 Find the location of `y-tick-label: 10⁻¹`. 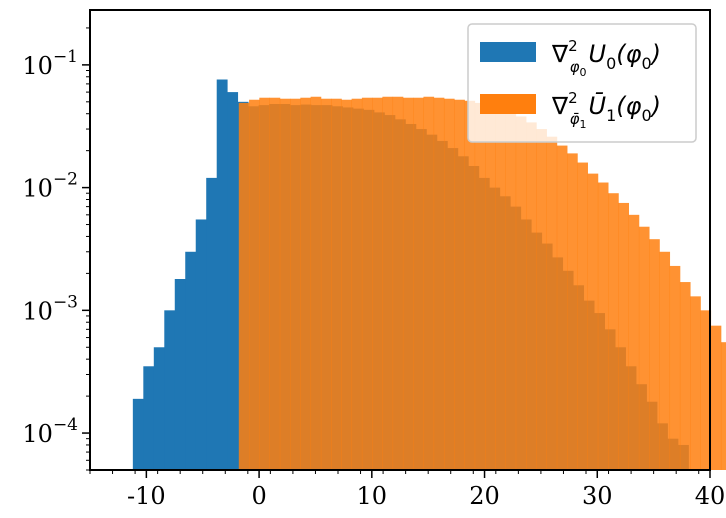

y-tick-label: 10⁻¹ is located at coordinates (50, 63).